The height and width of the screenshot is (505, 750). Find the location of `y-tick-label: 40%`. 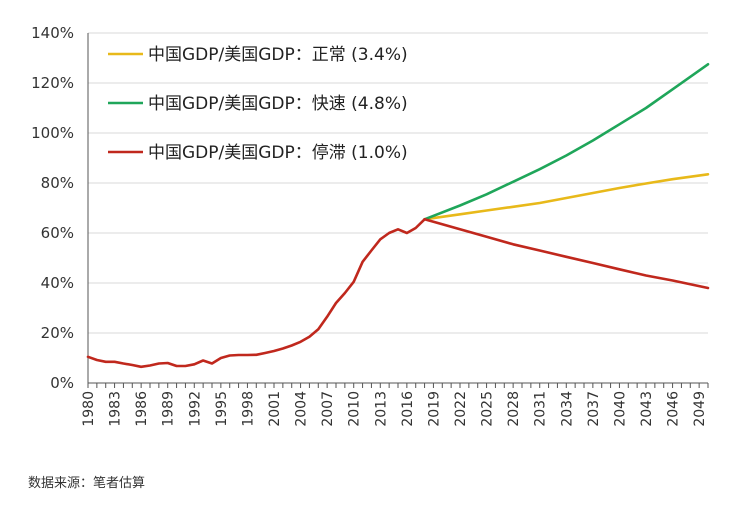

y-tick-label: 40% is located at coordinates (57, 283).